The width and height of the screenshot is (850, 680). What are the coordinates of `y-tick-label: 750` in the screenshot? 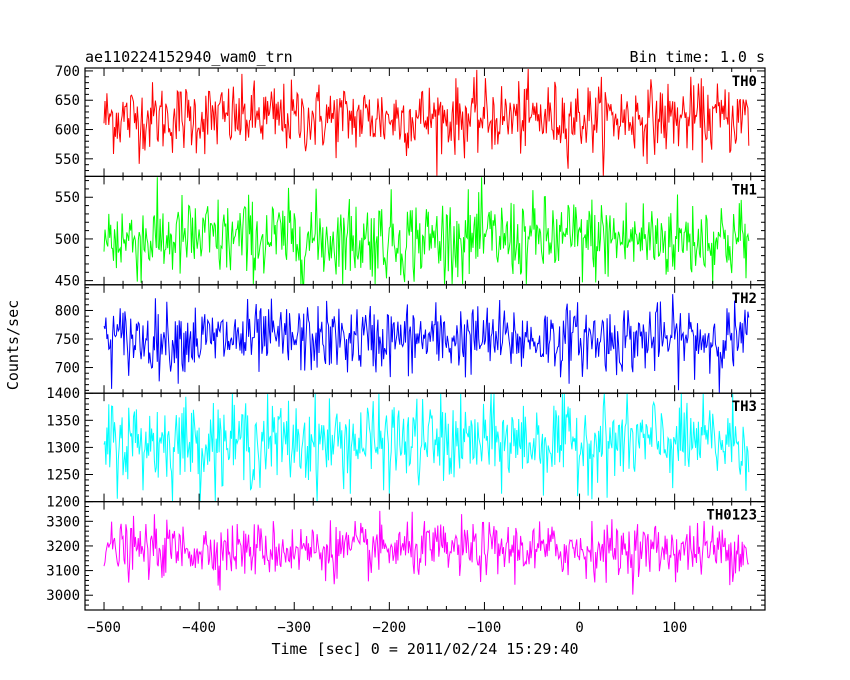 It's located at (67, 340).